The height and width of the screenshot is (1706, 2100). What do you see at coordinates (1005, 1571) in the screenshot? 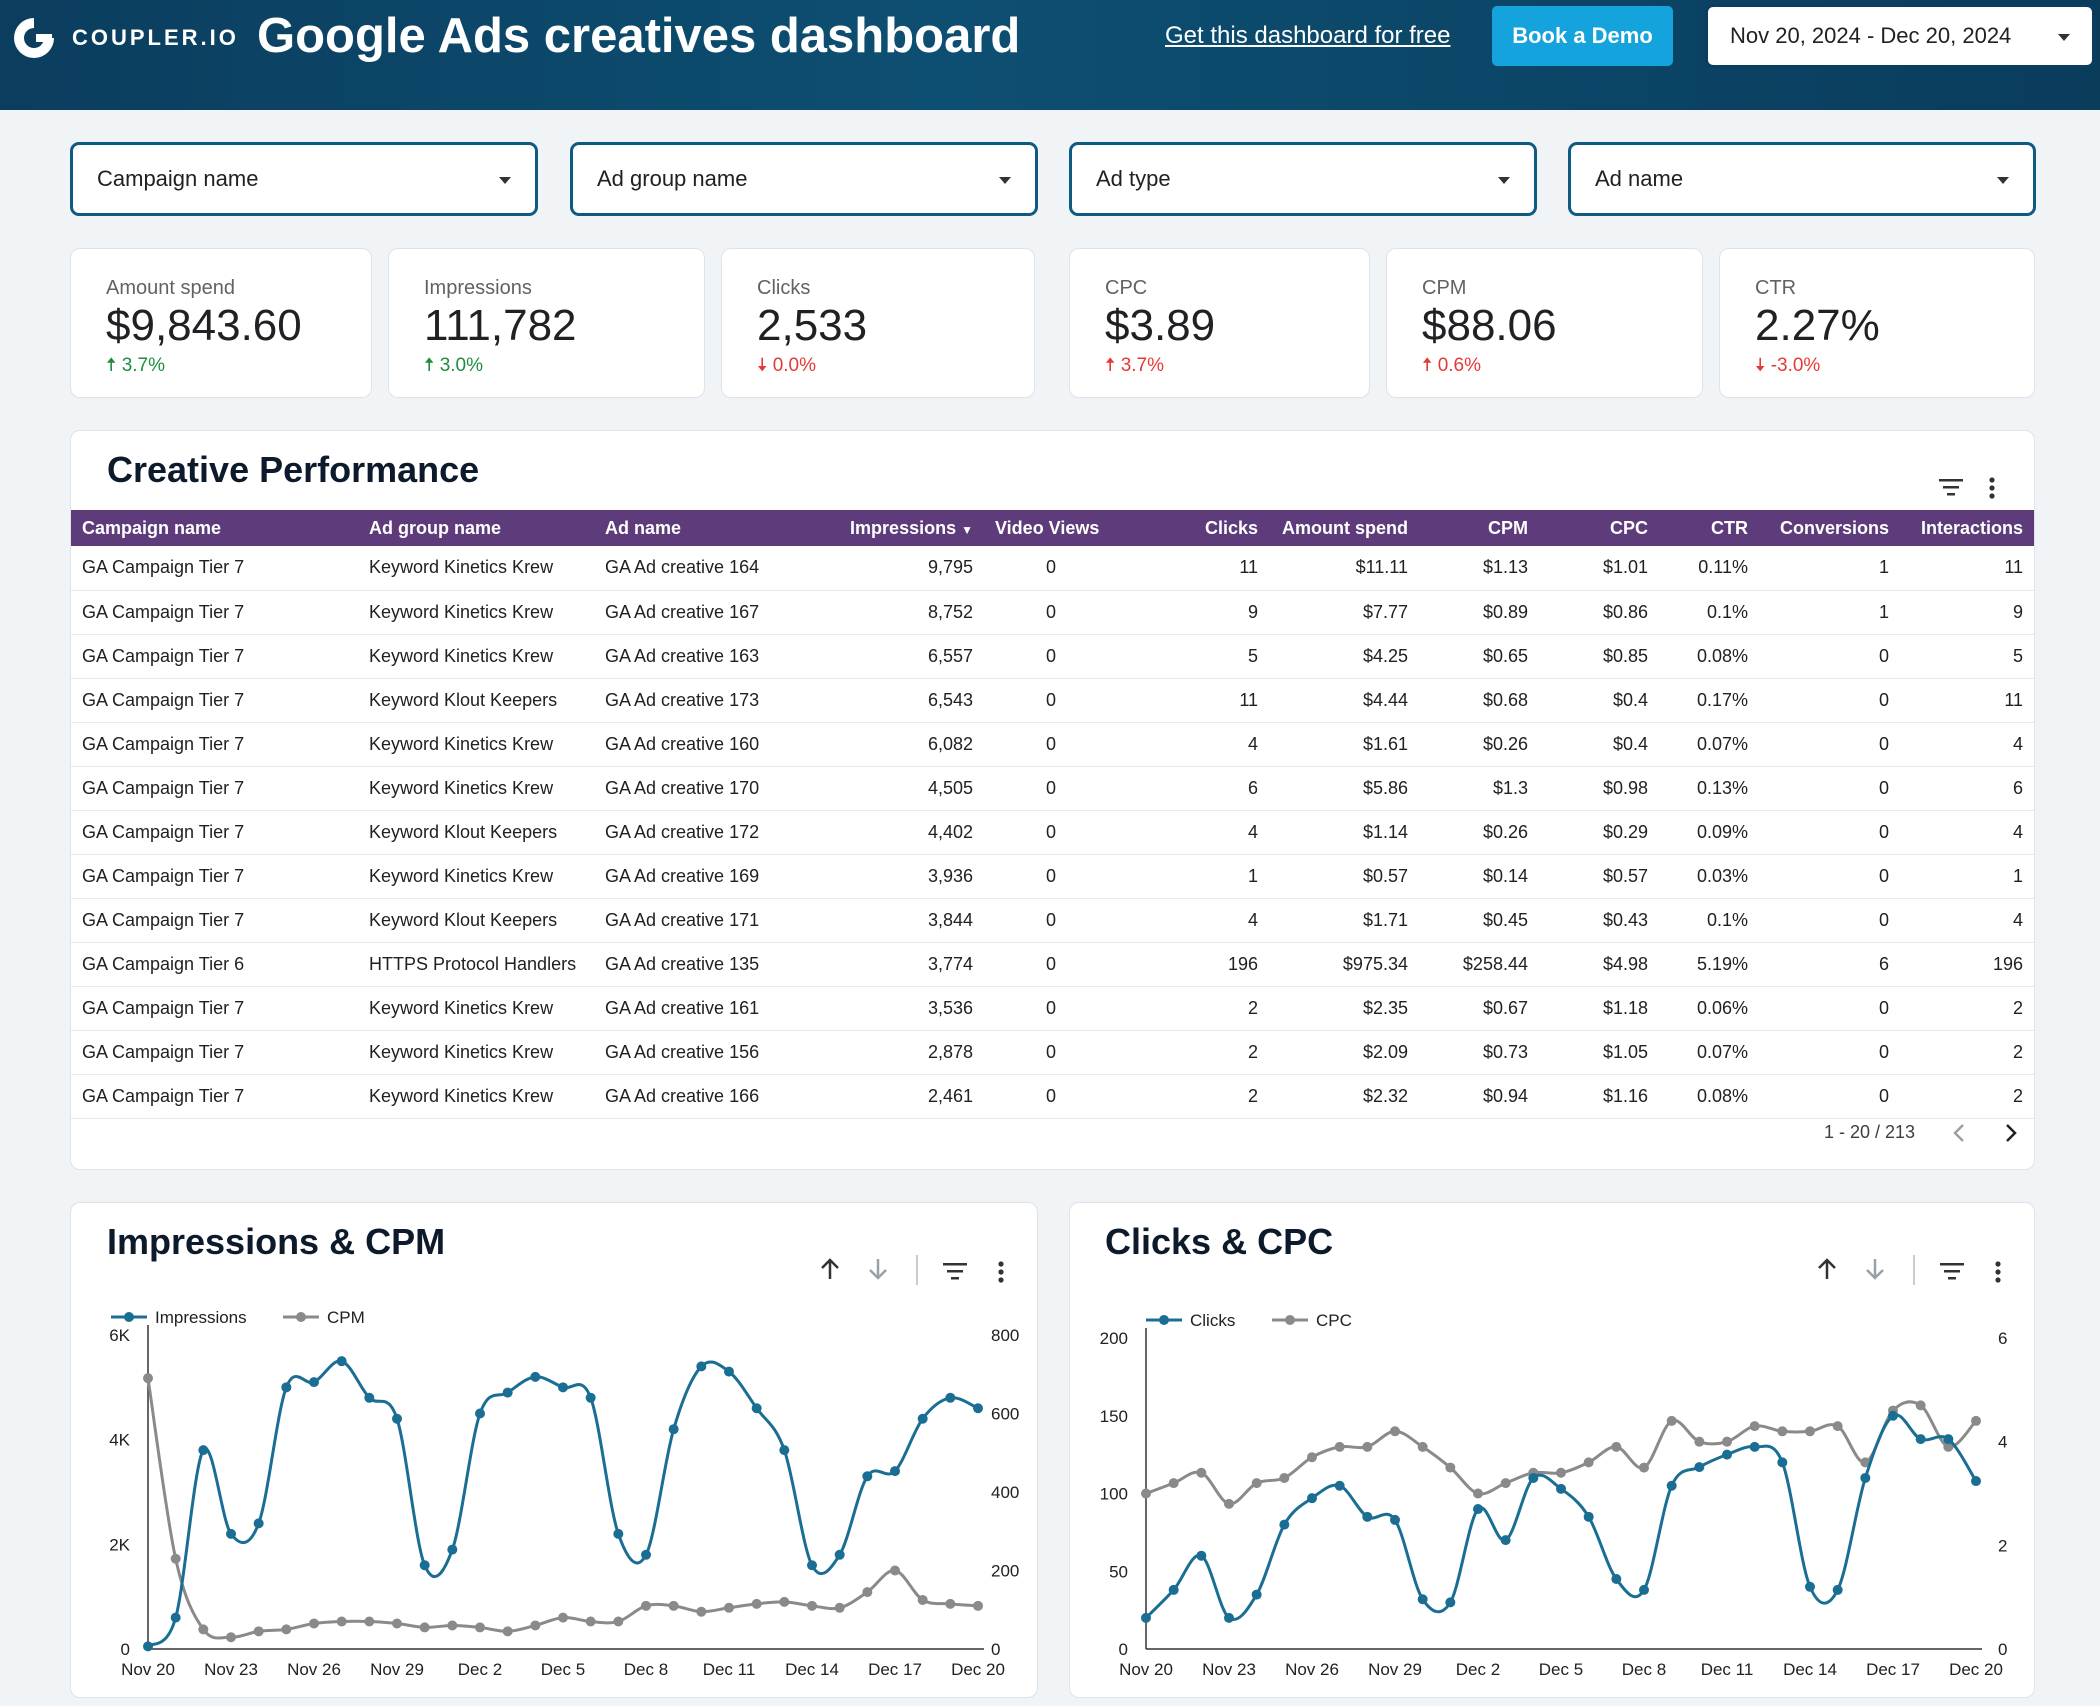
I see `y-right-tick-label: 200` at bounding box center [1005, 1571].